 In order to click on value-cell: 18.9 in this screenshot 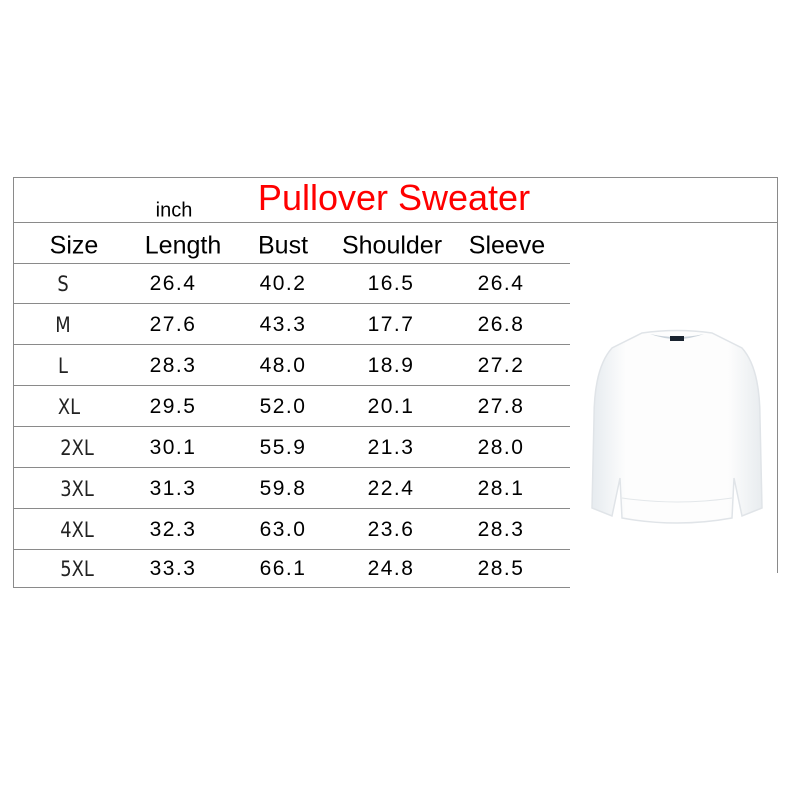, I will do `click(391, 365)`.